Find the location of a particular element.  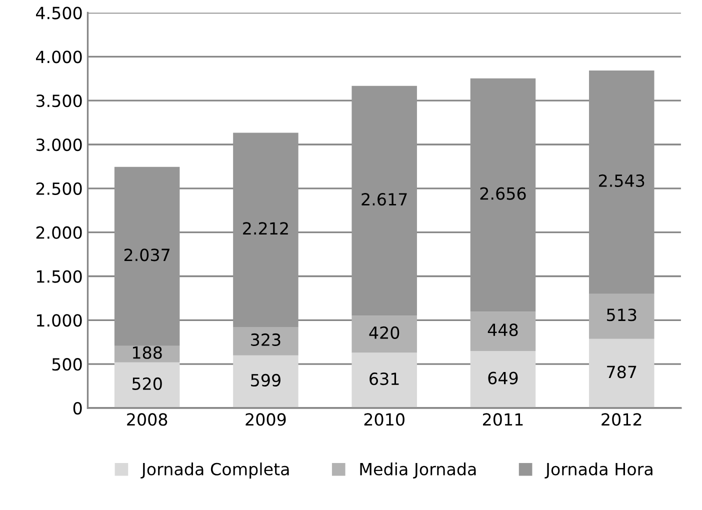

data-label: 787 is located at coordinates (621, 372).